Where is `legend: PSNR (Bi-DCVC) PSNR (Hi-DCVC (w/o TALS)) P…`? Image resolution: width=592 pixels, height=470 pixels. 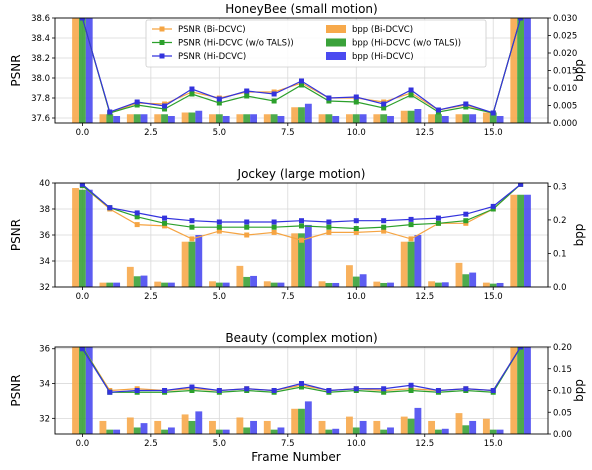 legend: PSNR (Bi-DCVC) PSNR (Hi-DCVC (w/o TALS)) P… is located at coordinates (316, 43).